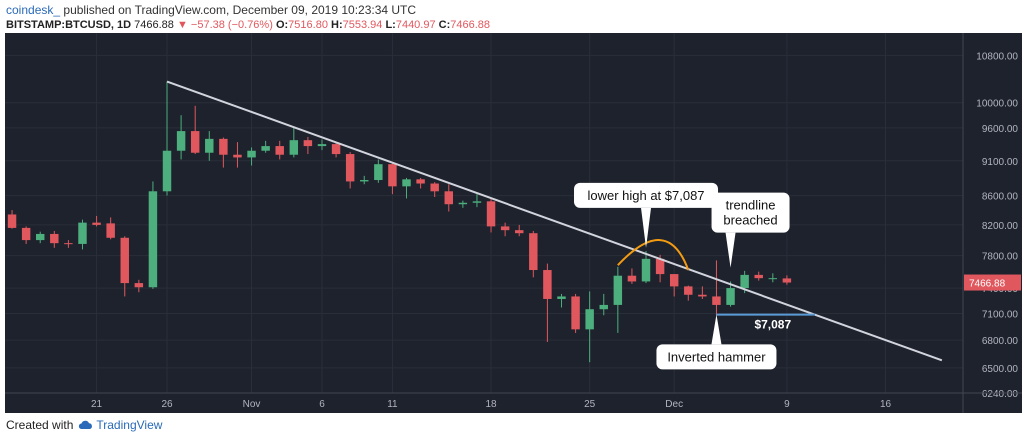 This screenshot has width=1024, height=439. I want to click on x-tick-label: 6, so click(322, 404).